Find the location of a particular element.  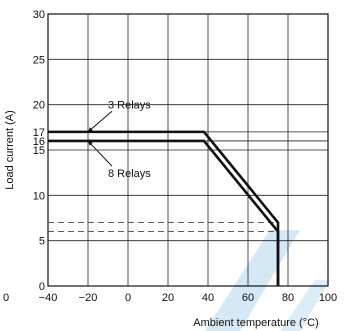

x-tick-label-5: 60 is located at coordinates (248, 298).